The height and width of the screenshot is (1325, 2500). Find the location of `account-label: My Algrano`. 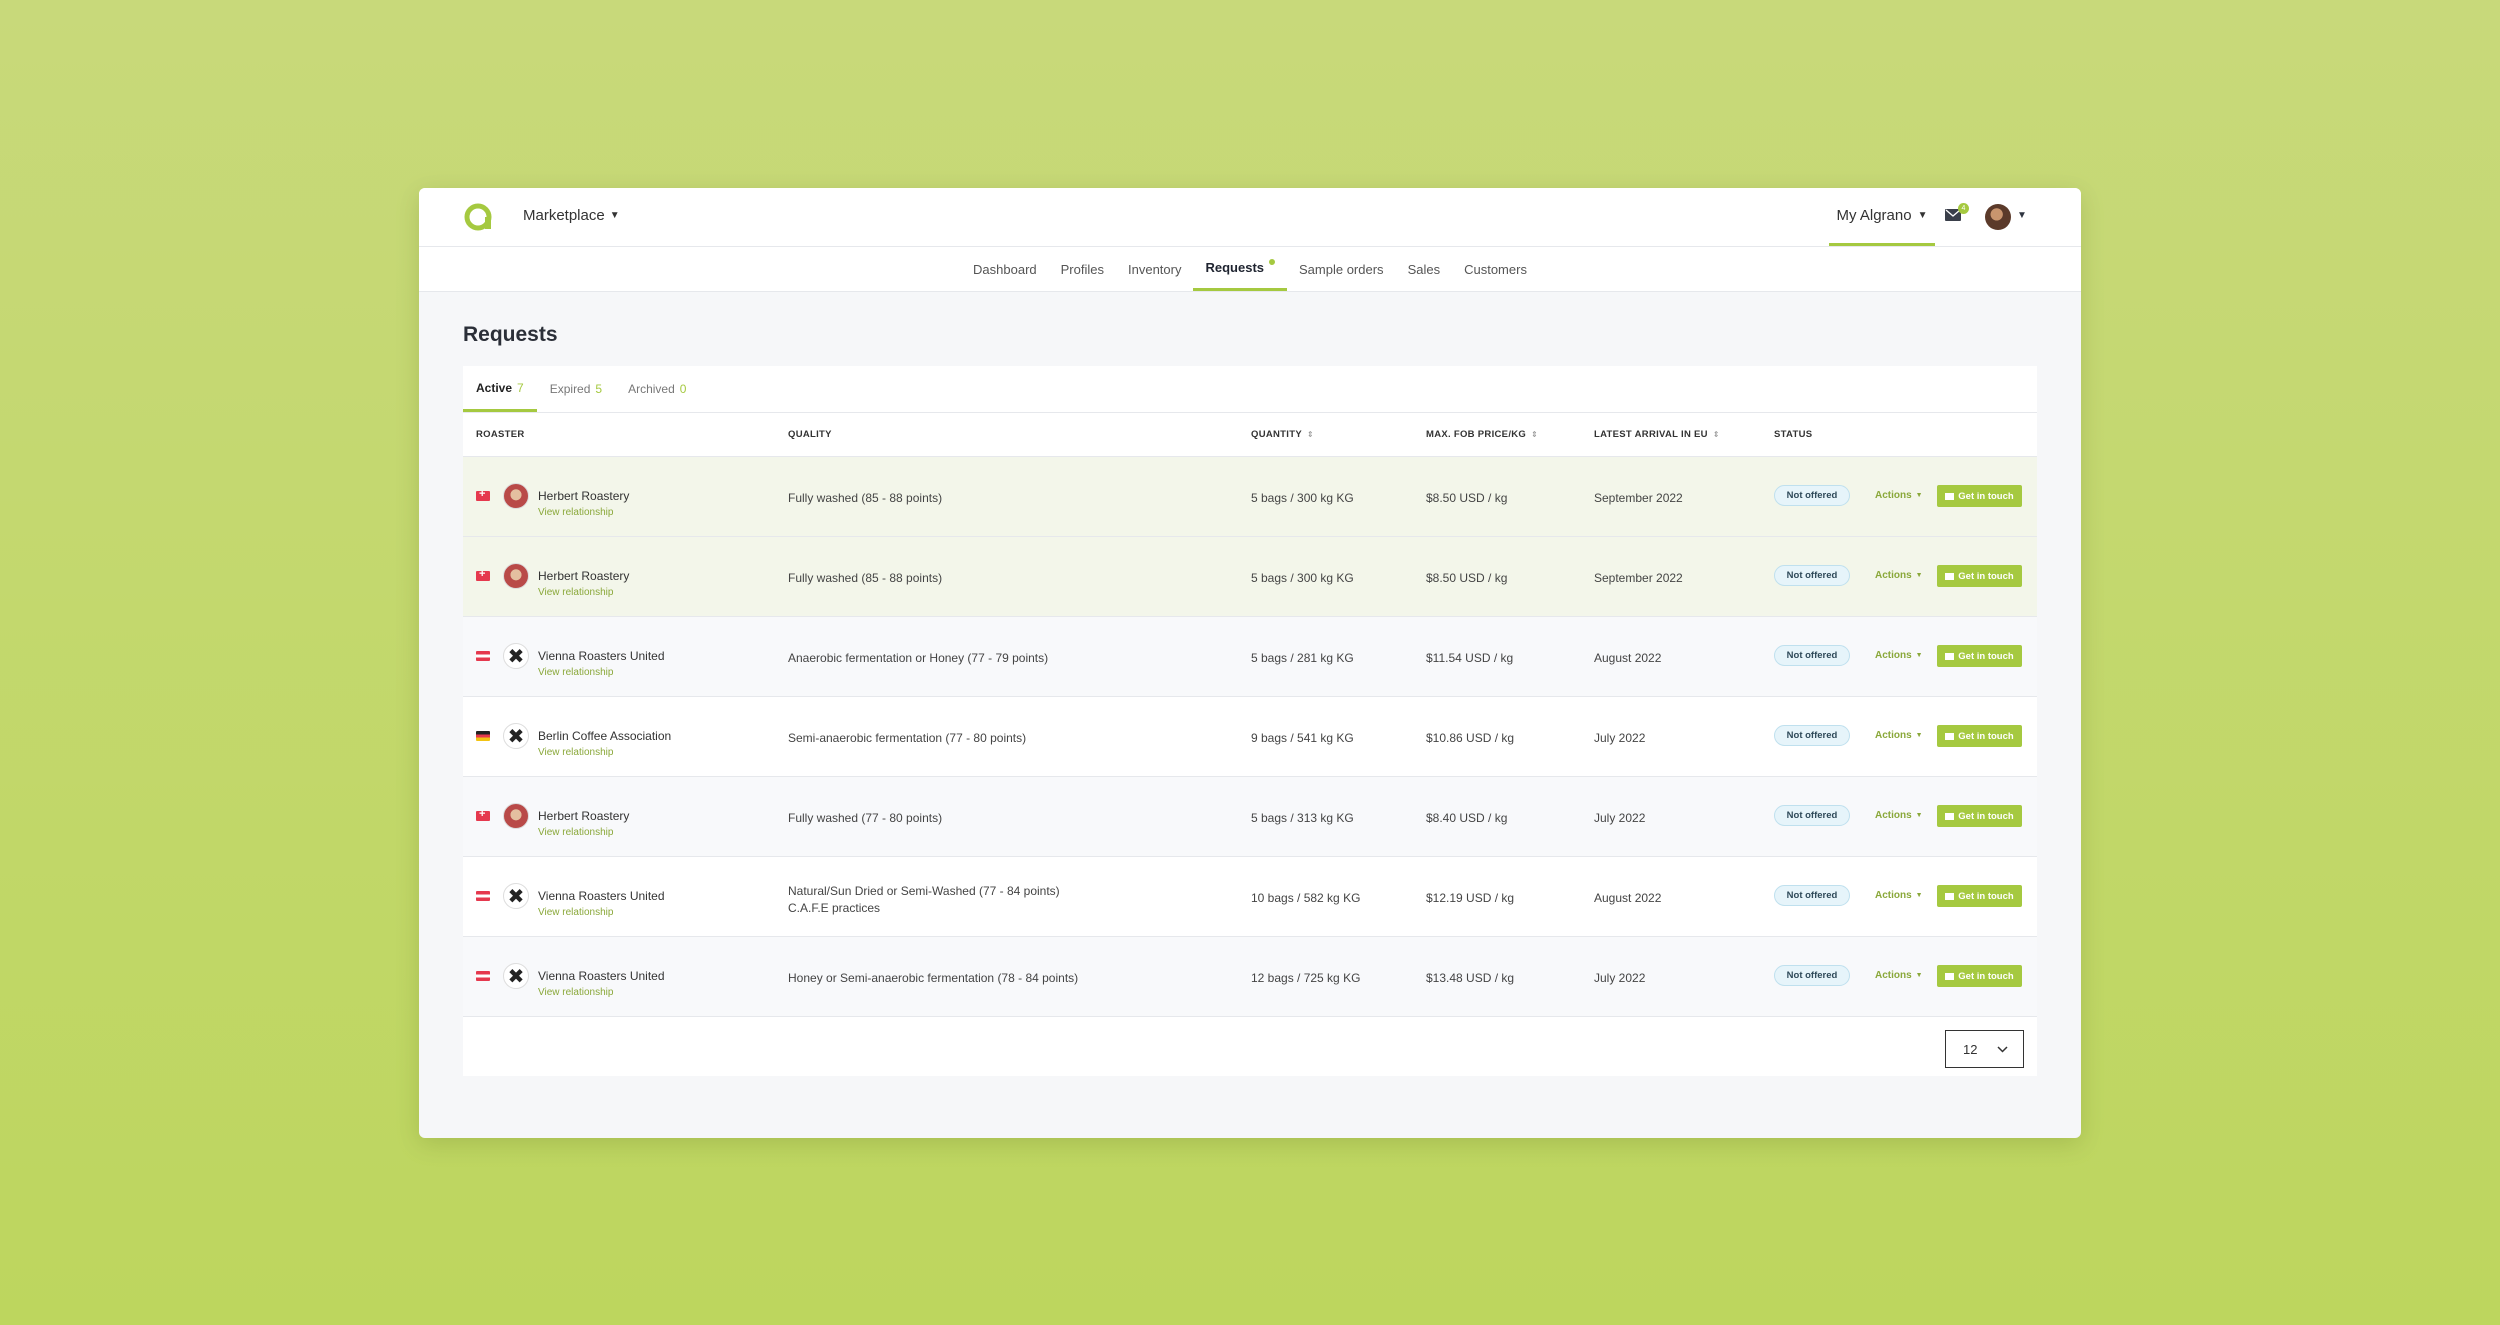

account-label: My Algrano is located at coordinates (1874, 215).